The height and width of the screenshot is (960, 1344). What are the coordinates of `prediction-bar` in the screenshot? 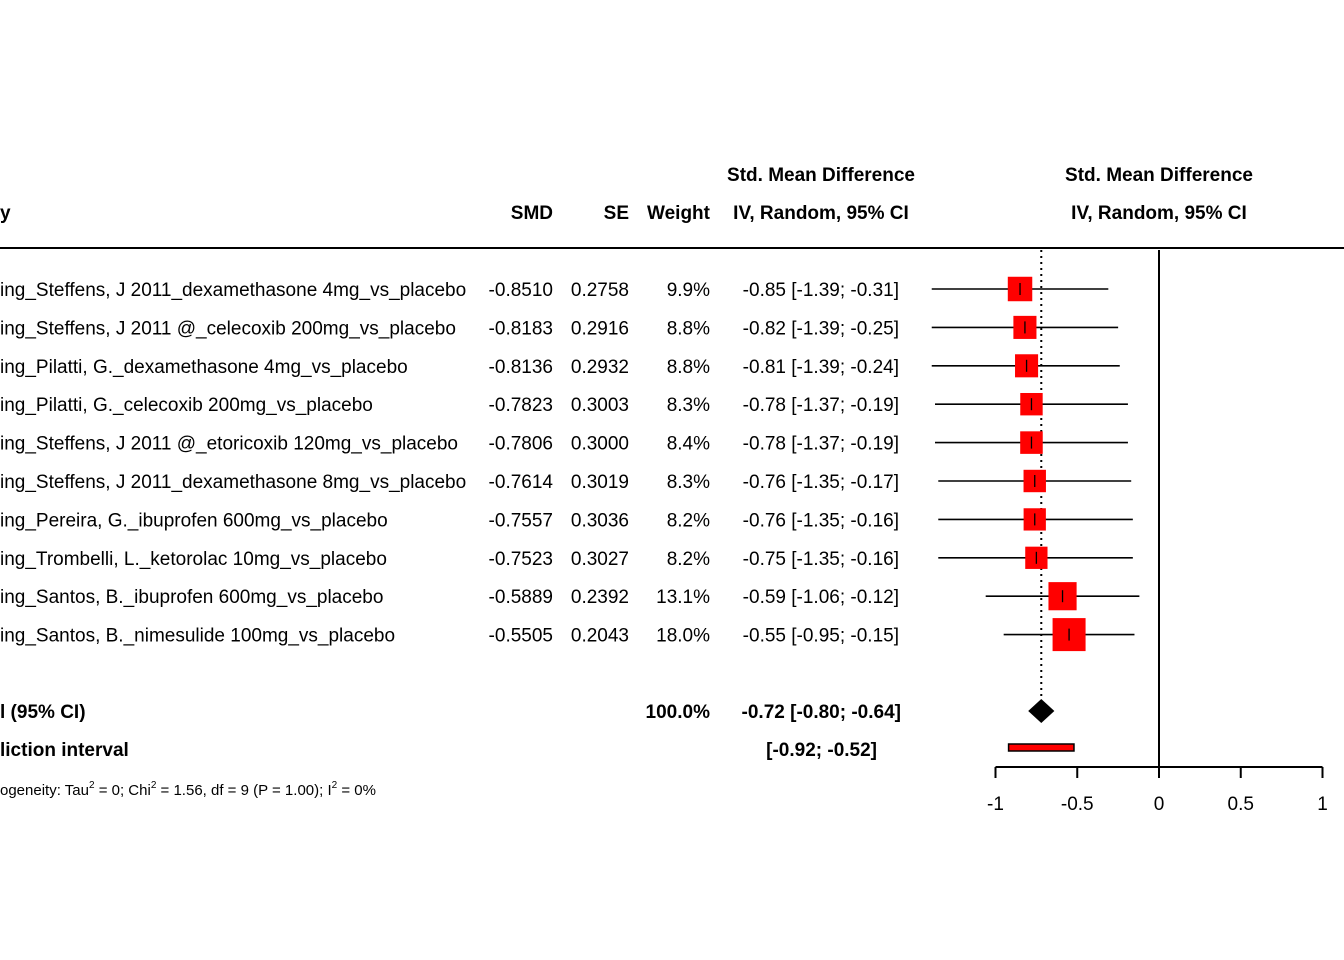 It's located at (1041, 747).